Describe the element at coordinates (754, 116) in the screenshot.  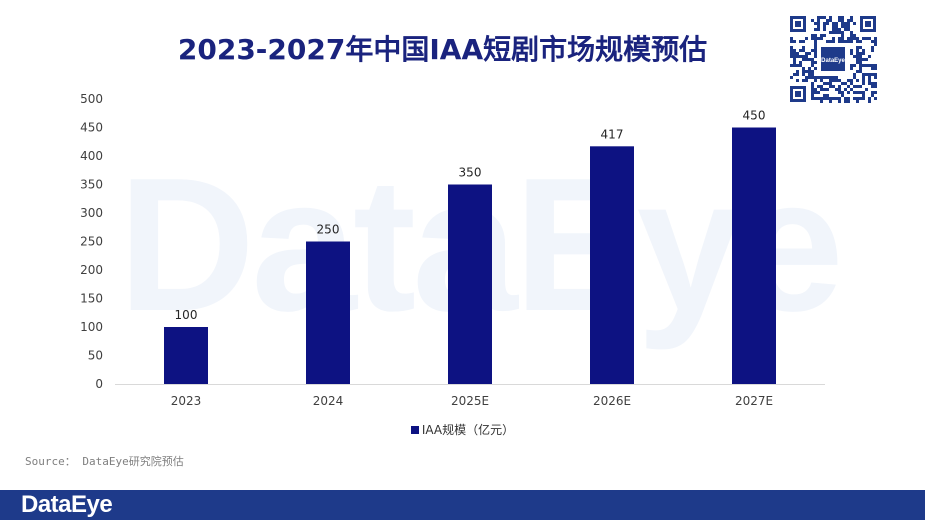
I see `data-label-2027E: 450` at that location.